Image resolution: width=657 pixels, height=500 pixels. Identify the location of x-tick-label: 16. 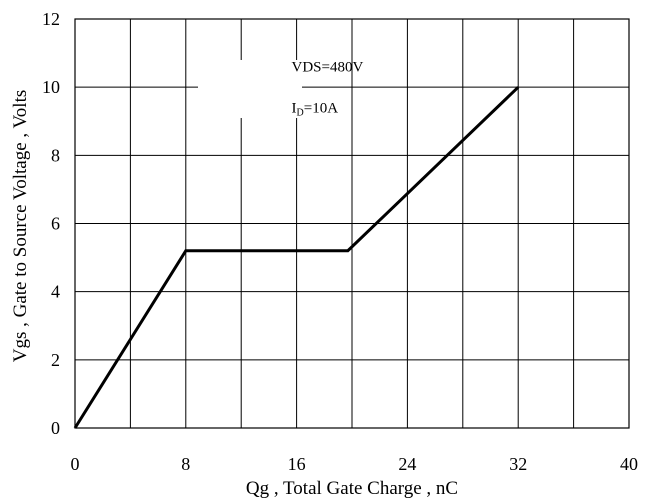
(297, 464).